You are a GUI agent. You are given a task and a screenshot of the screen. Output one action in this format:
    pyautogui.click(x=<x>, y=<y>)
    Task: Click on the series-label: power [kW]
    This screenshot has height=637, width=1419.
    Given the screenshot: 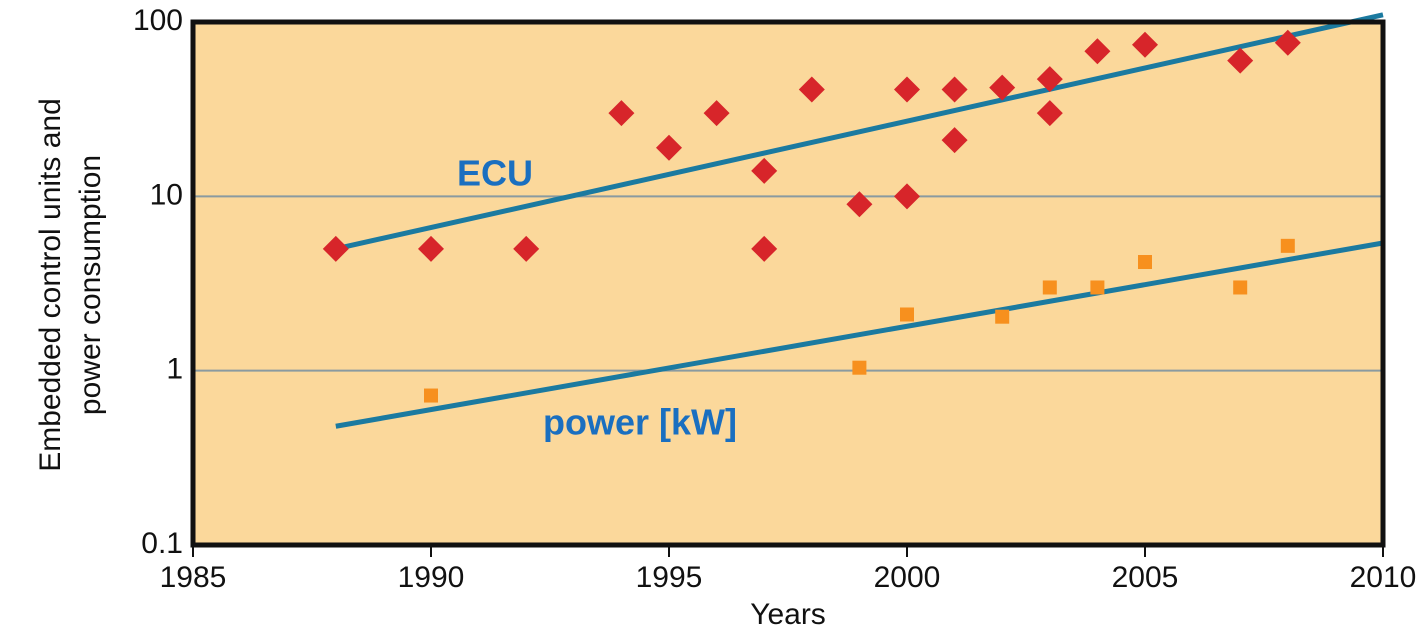 What is the action you would take?
    pyautogui.click(x=640, y=422)
    